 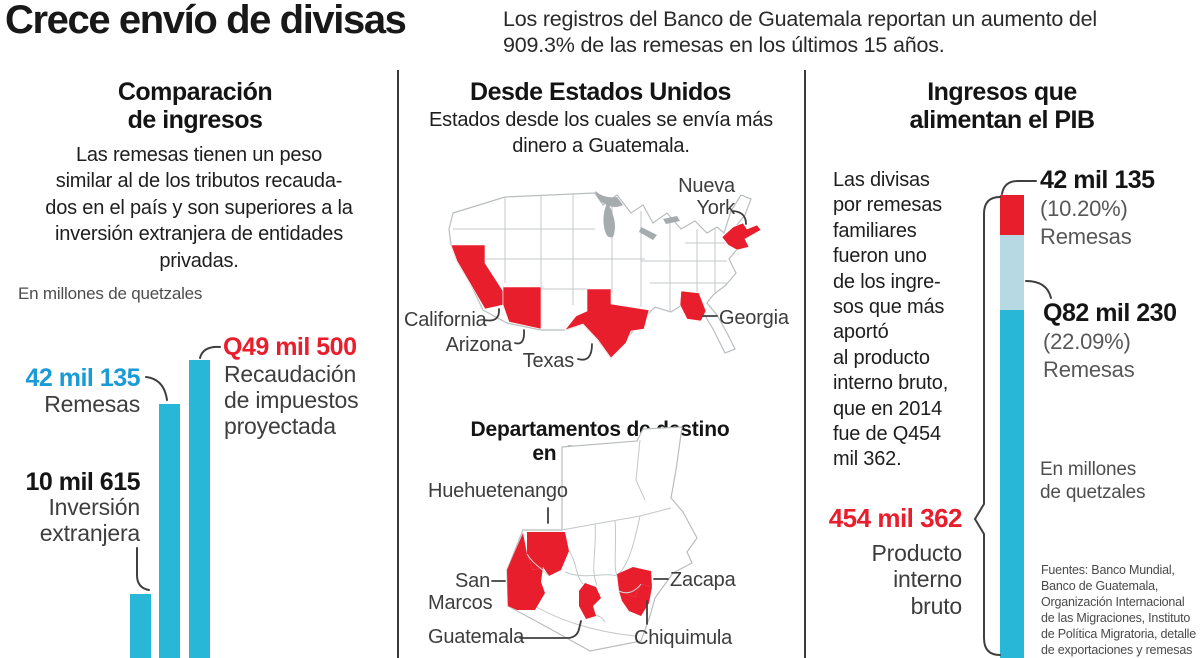 What do you see at coordinates (1086, 236) in the screenshot?
I see `segment-top-label: Remesas` at bounding box center [1086, 236].